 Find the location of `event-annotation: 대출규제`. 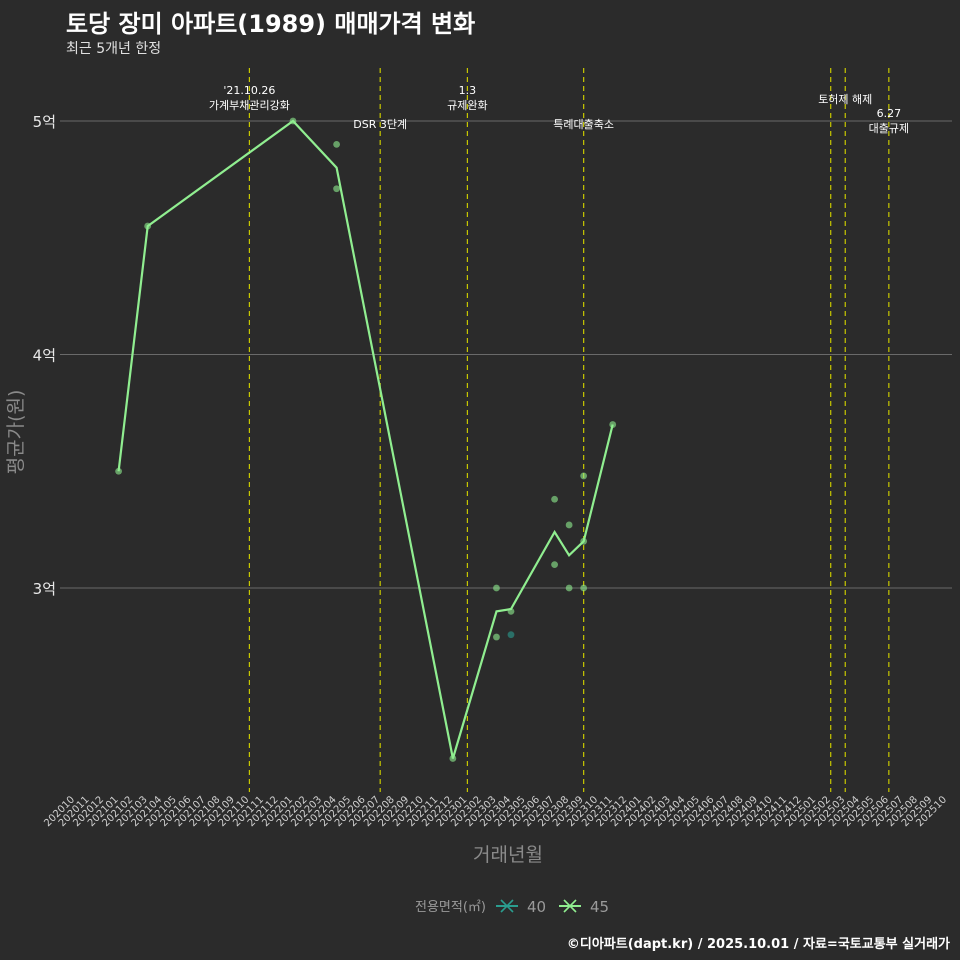

event-annotation: 대출규제 is located at coordinates (889, 128).